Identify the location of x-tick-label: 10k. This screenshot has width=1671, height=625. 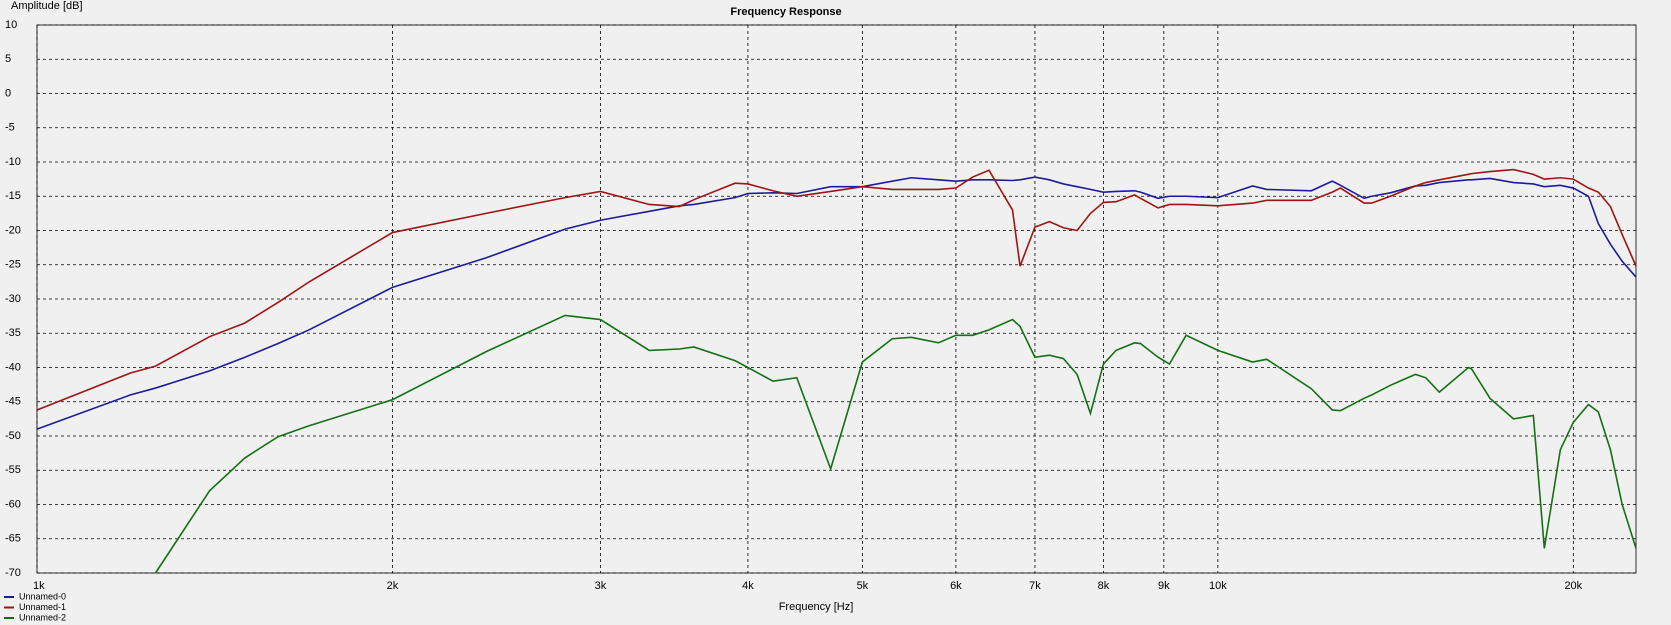
(1218, 586).